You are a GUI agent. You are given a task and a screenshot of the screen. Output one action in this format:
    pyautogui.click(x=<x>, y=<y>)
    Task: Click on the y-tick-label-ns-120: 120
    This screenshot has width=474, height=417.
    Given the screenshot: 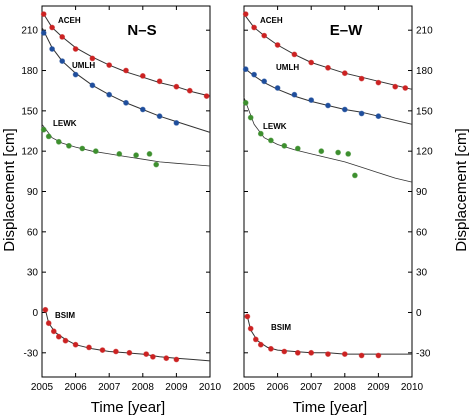 What is the action you would take?
    pyautogui.click(x=29, y=152)
    